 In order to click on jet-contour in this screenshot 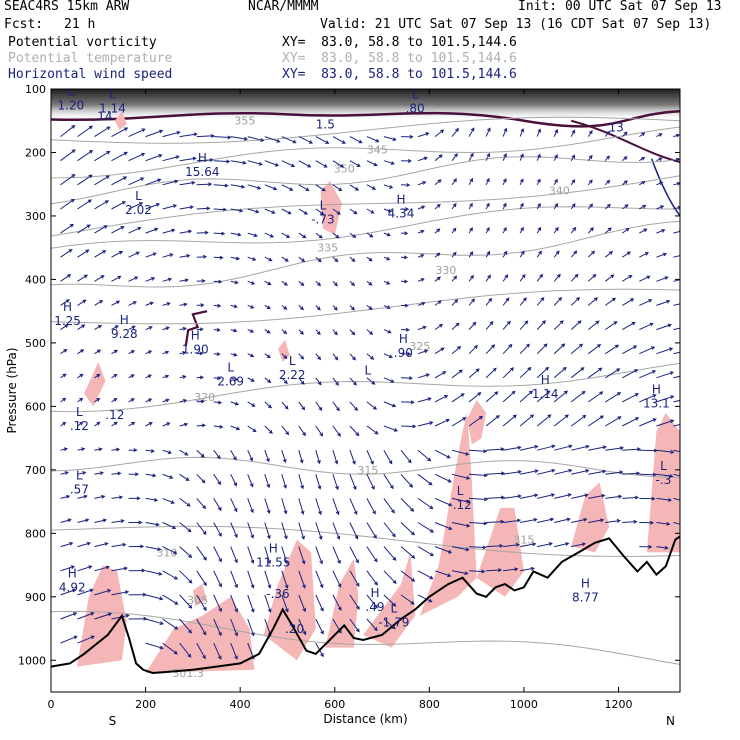, I will do `click(665, 187)`.